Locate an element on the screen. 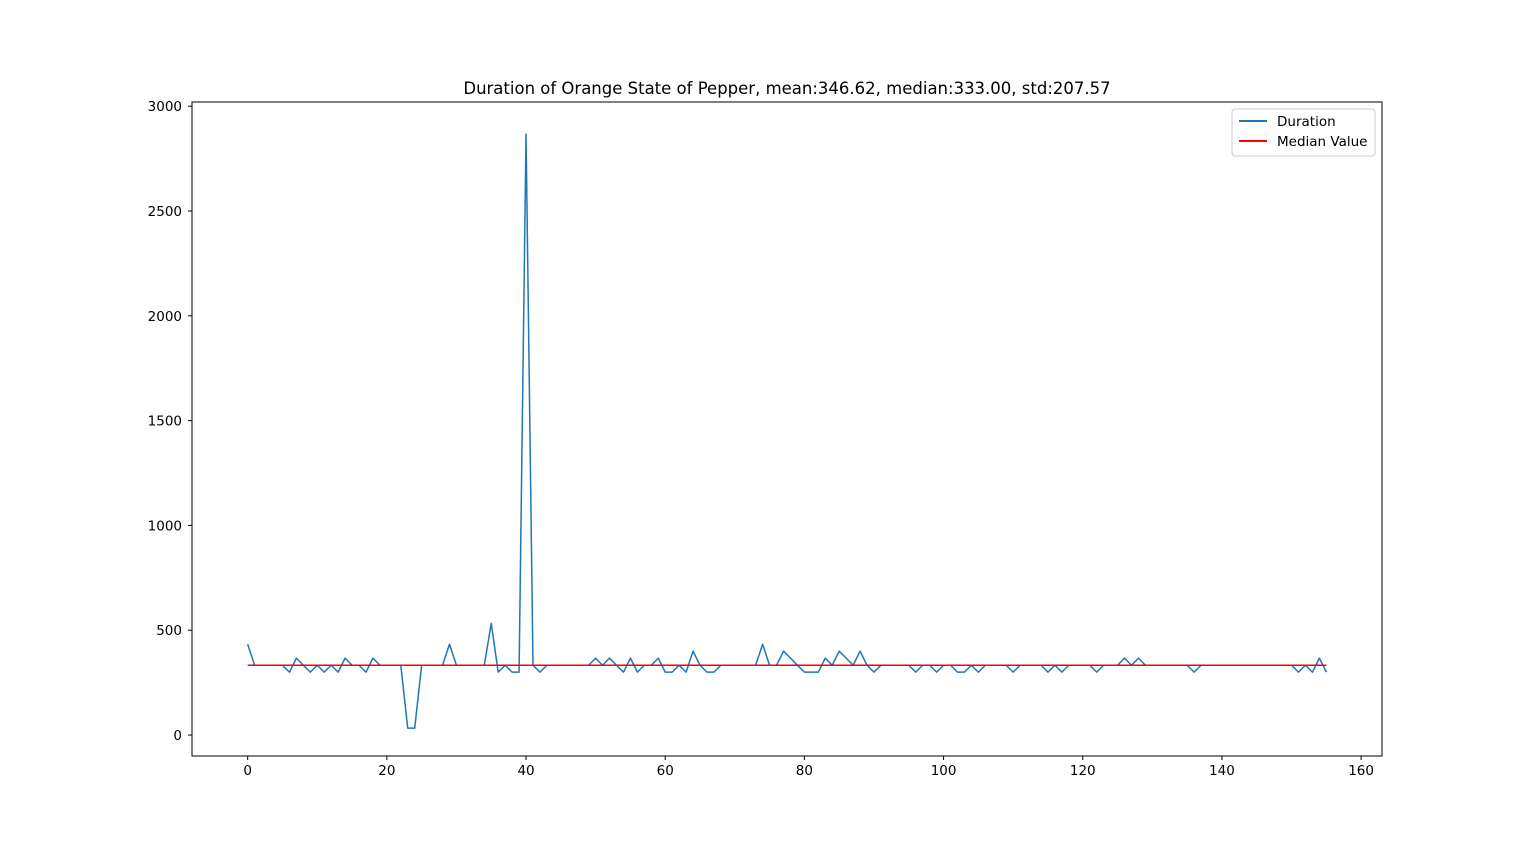  x-tick-label: 80 is located at coordinates (804, 771).